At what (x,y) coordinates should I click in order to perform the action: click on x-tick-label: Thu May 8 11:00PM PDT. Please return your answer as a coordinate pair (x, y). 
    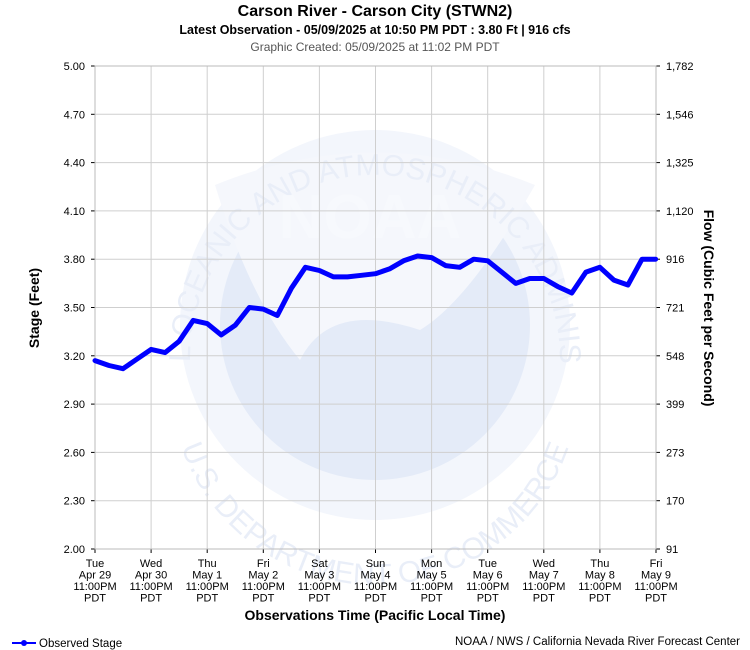
    Looking at the image, I should click on (599, 581).